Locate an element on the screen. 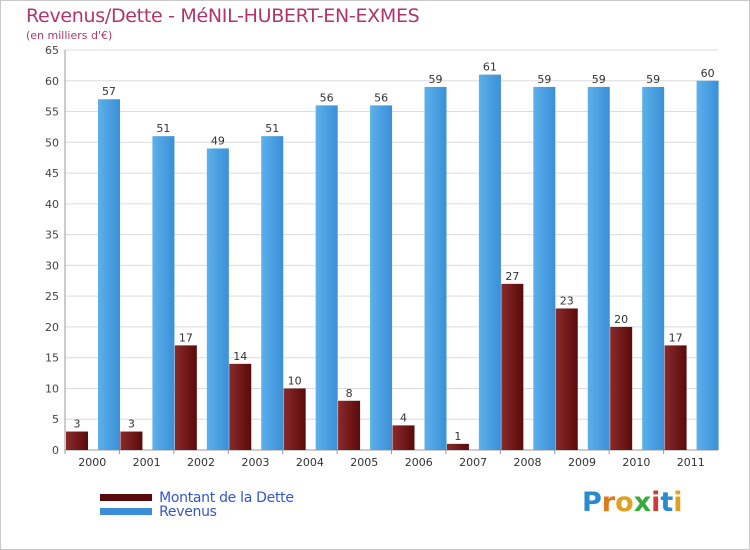 This screenshot has height=550, width=750. chart-subtitle: (en milliers d'€) is located at coordinates (69, 35).